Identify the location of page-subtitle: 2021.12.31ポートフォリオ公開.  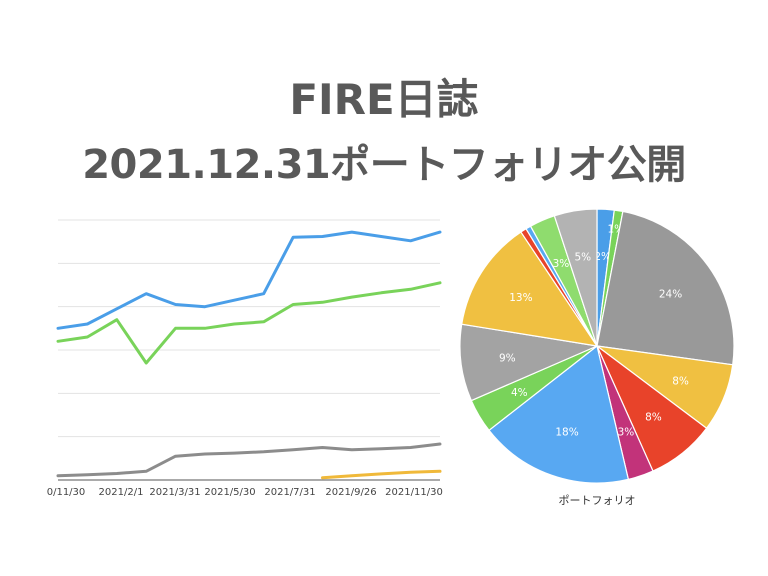
(384, 165).